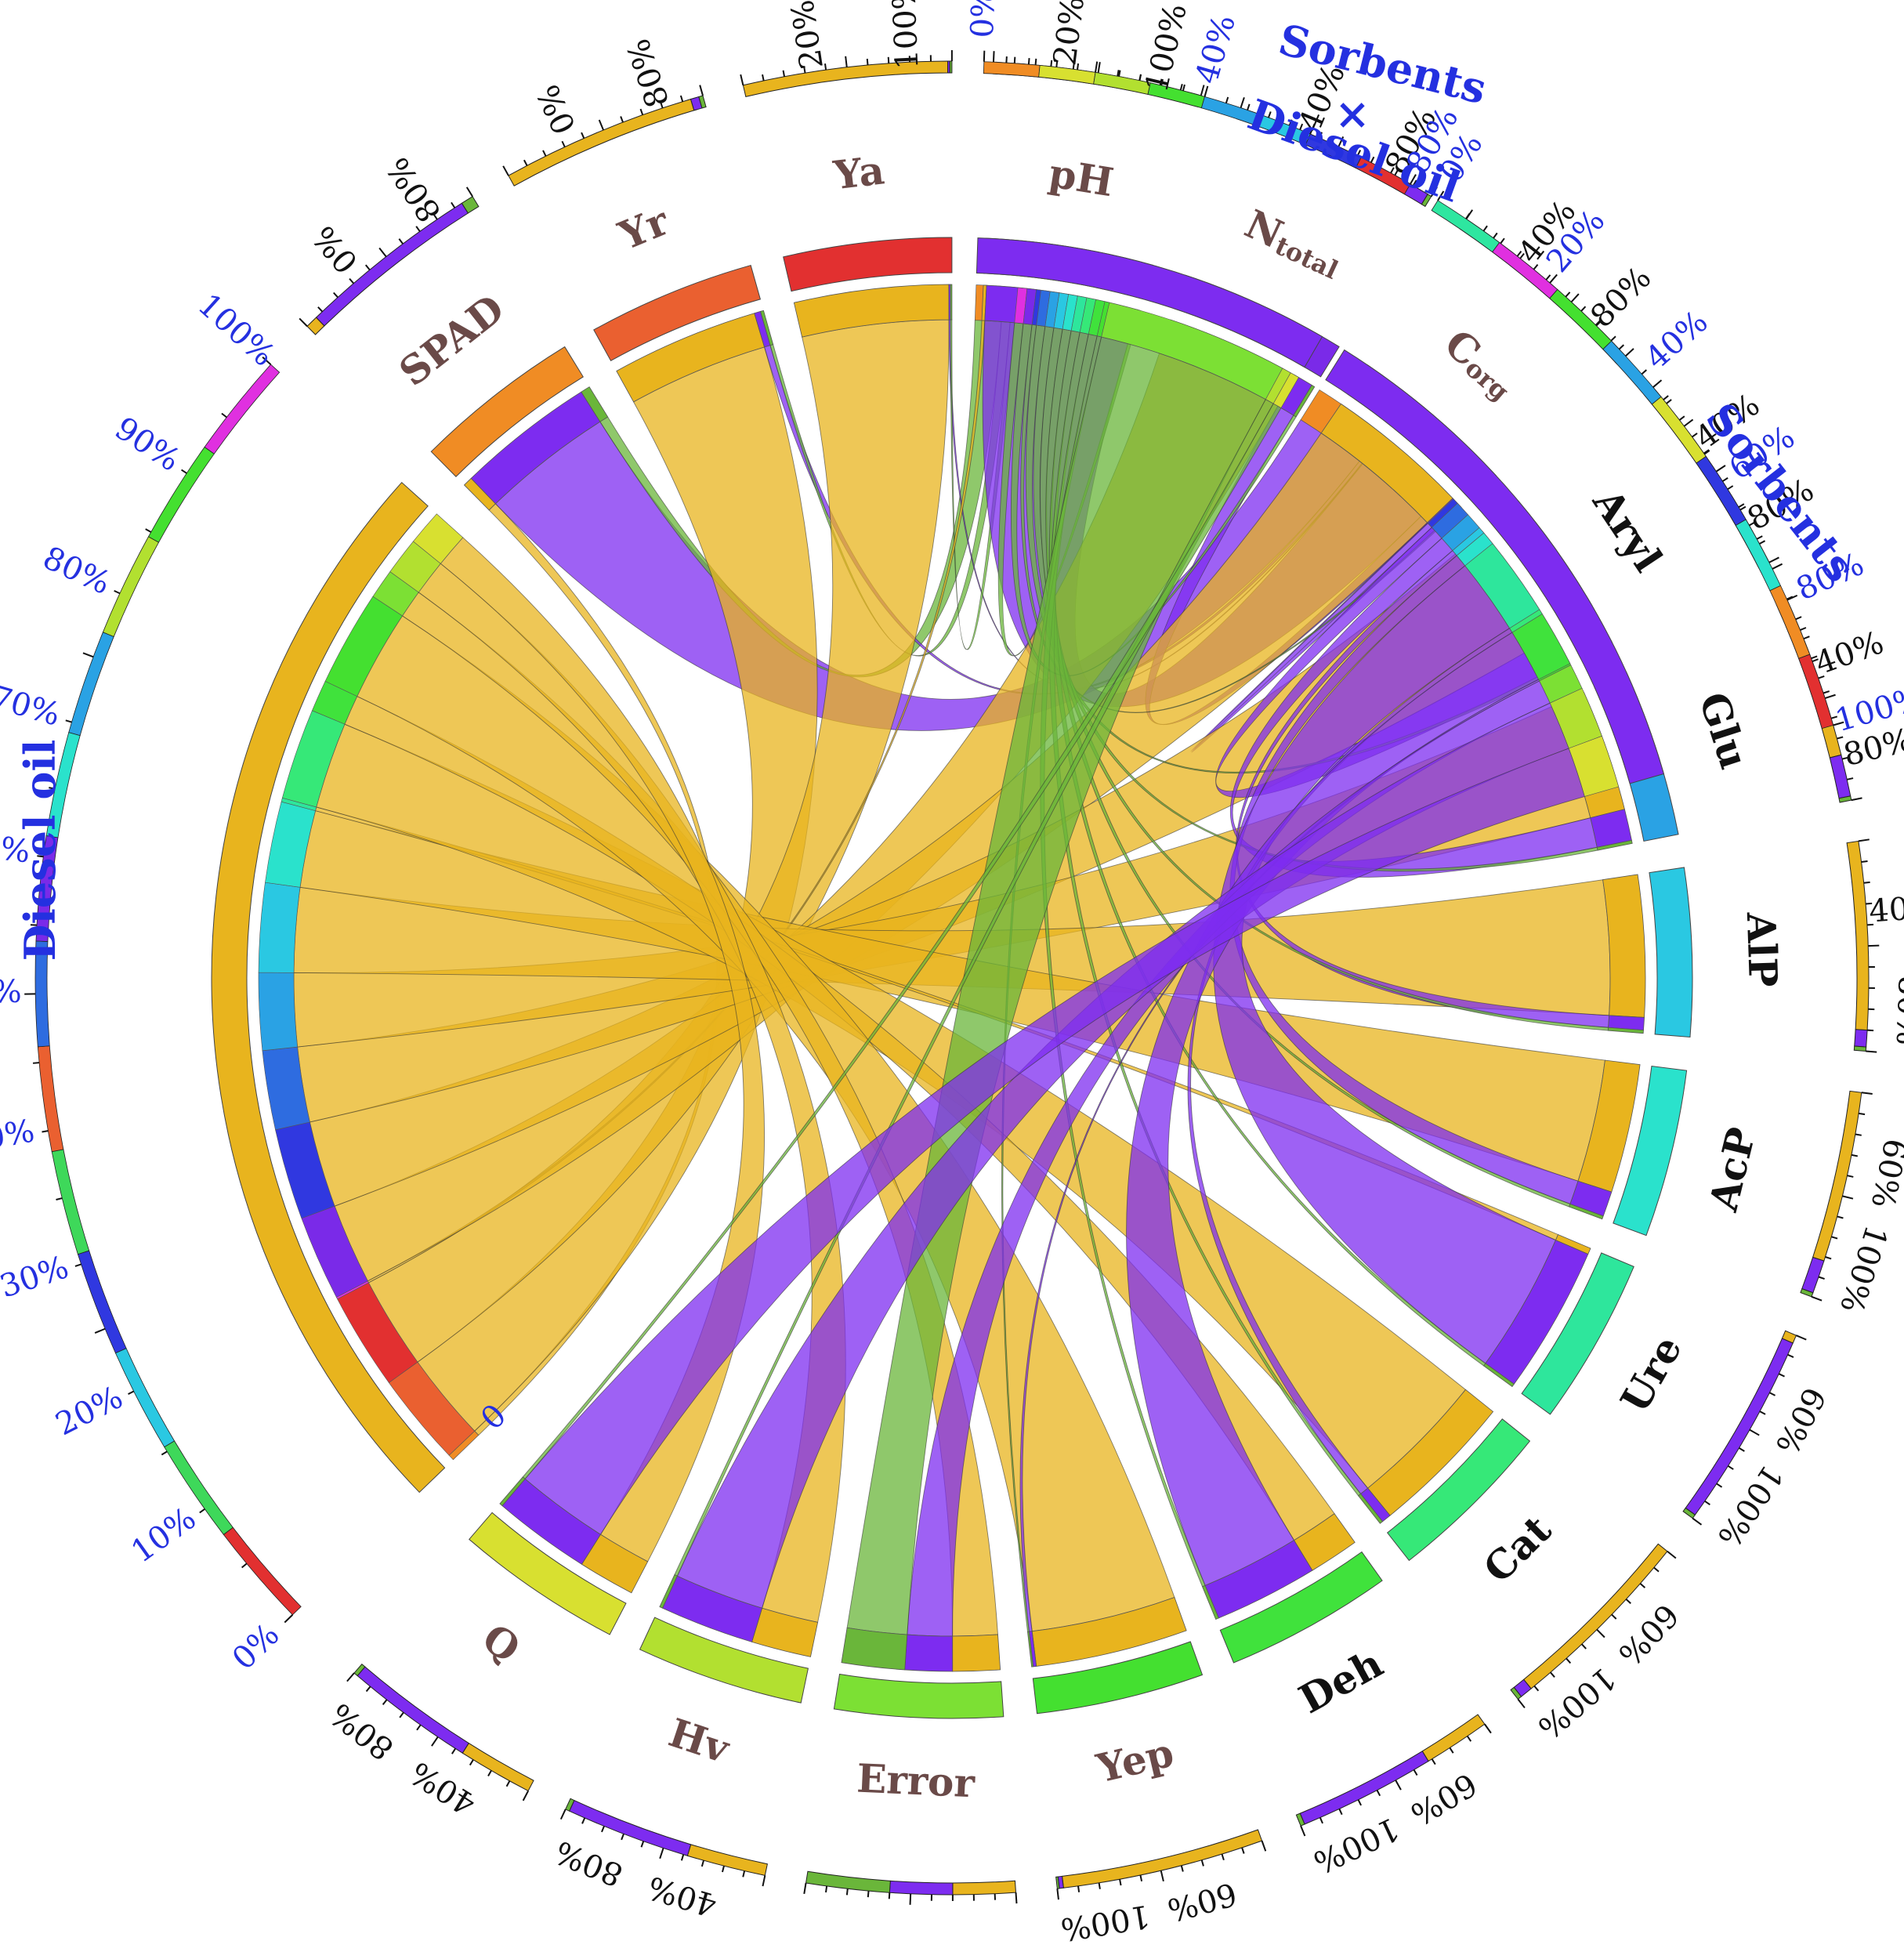 This screenshot has height=1959, width=1904. Describe the element at coordinates (1307, 257) in the screenshot. I see `label-sub-Ntotal: total` at that location.